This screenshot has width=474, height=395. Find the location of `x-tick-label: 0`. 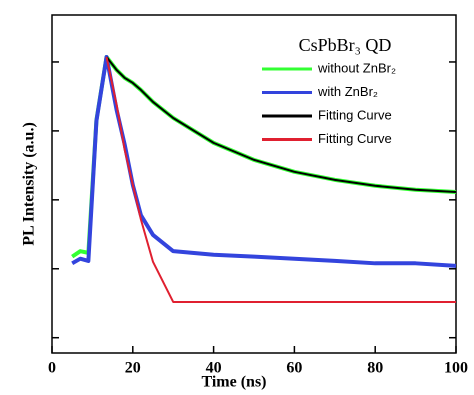

x-tick-label: 0 is located at coordinates (52, 368).